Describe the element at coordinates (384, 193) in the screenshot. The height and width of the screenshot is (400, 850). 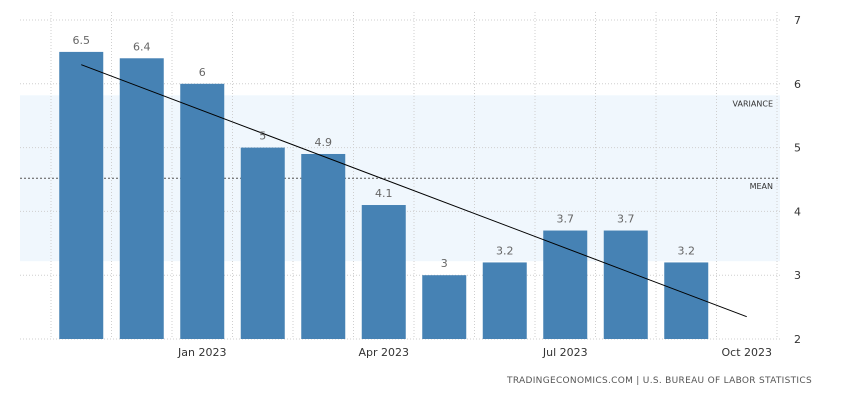
I see `data-label: 4.1` at that location.